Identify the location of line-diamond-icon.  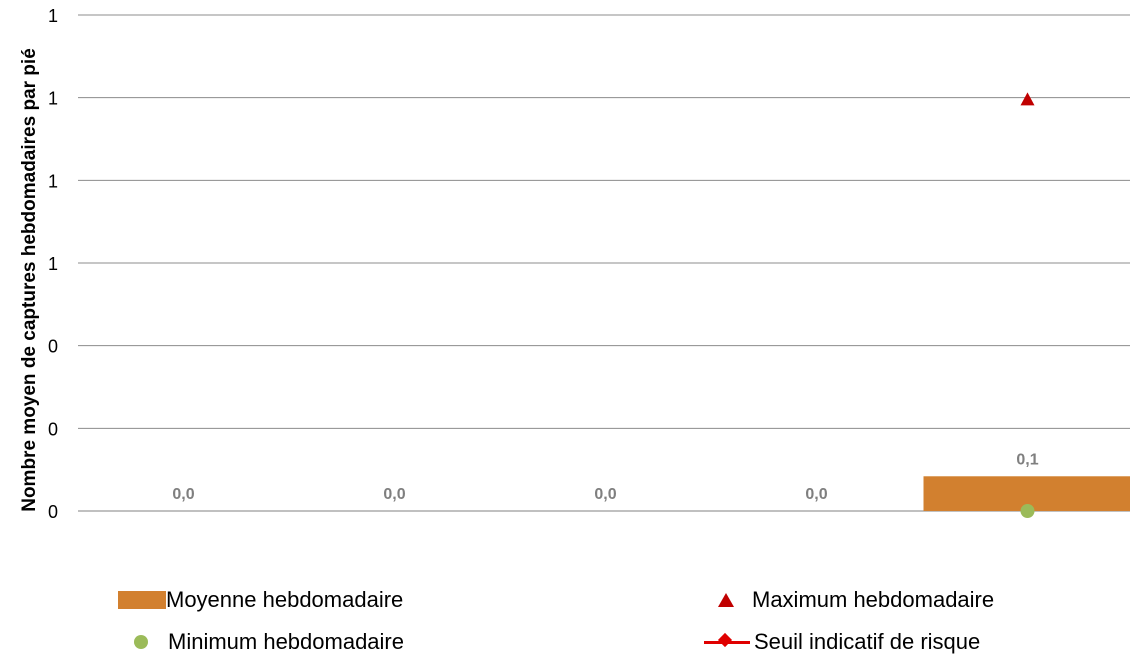
(727, 642).